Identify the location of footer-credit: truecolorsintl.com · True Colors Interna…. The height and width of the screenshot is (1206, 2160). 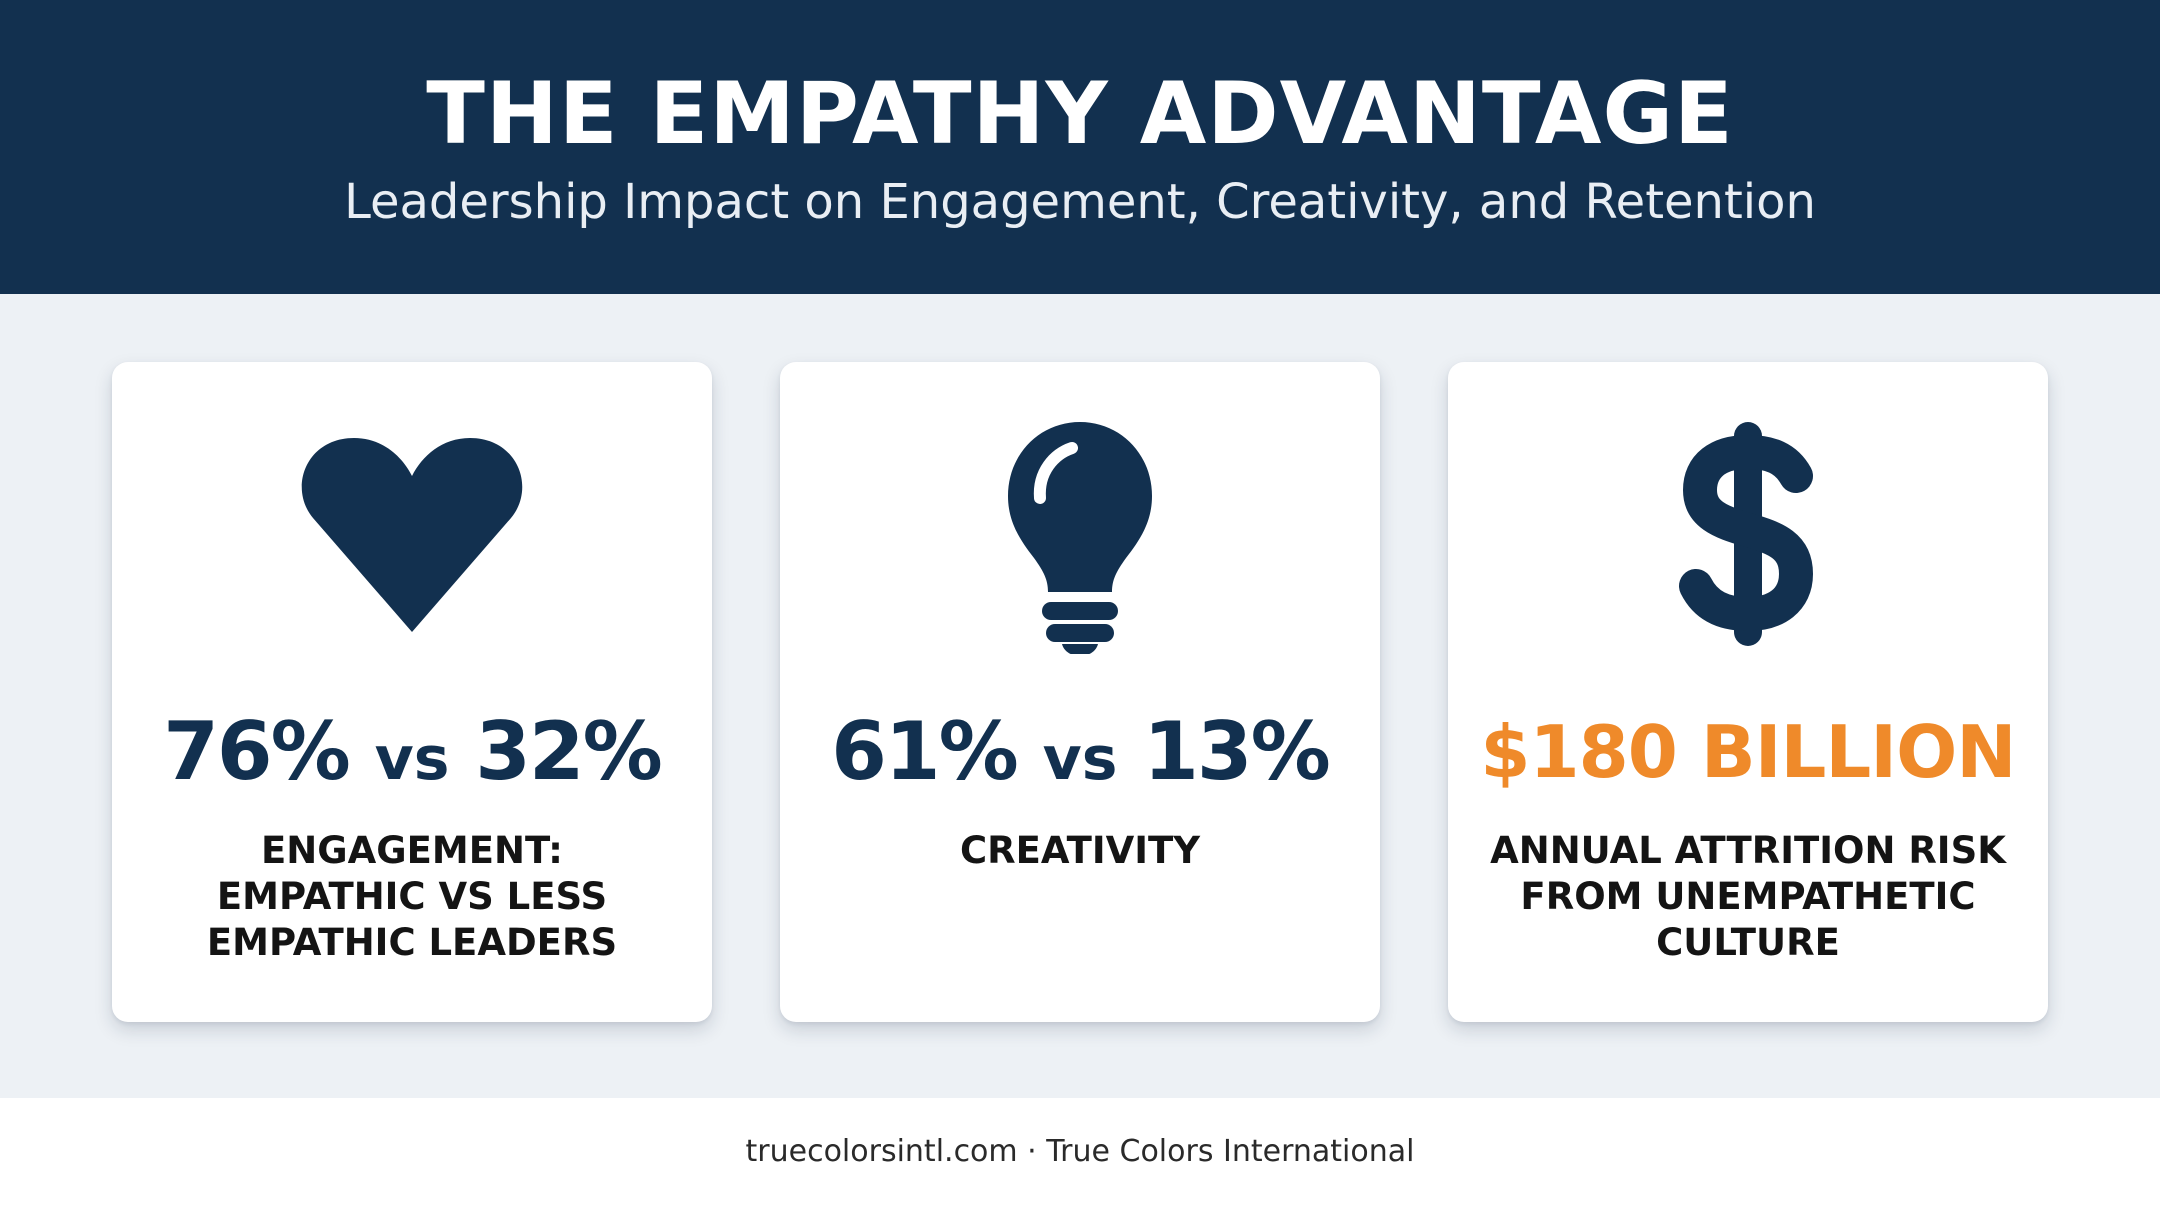
(1080, 1151).